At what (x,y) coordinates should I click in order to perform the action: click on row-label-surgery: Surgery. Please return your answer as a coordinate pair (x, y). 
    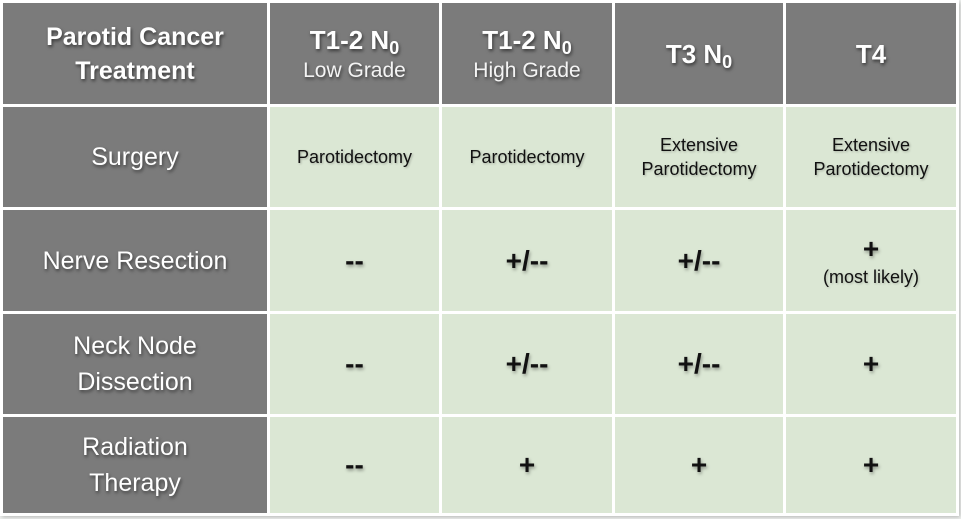
    Looking at the image, I should click on (135, 157).